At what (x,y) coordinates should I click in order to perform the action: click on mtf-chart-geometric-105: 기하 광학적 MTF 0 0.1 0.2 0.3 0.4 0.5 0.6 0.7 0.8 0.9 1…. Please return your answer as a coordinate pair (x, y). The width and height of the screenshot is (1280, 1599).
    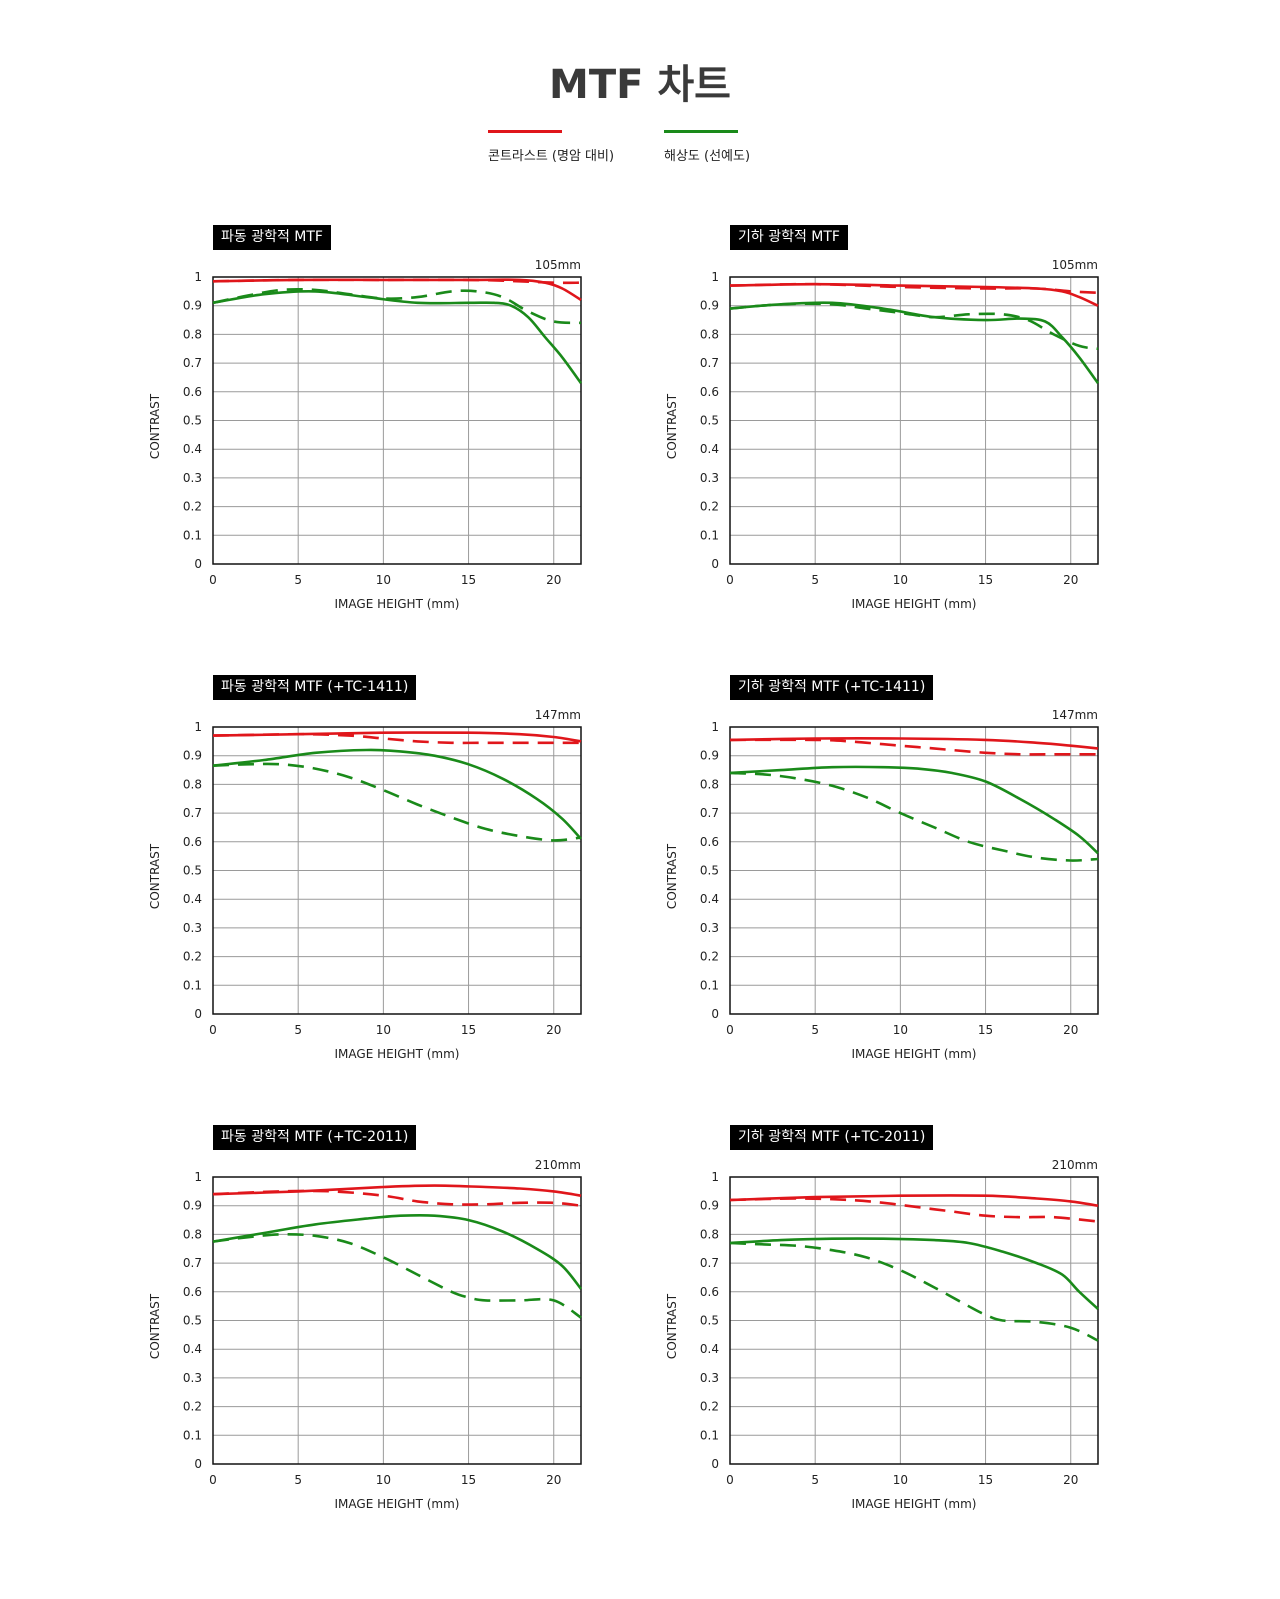
    Looking at the image, I should click on (957, 442).